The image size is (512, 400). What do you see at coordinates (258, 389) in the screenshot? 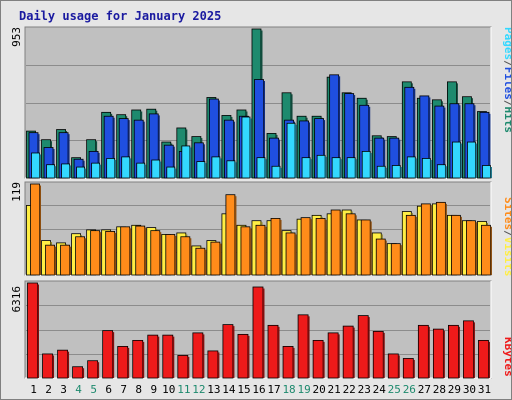
I see `day-label-16: 16` at bounding box center [258, 389].